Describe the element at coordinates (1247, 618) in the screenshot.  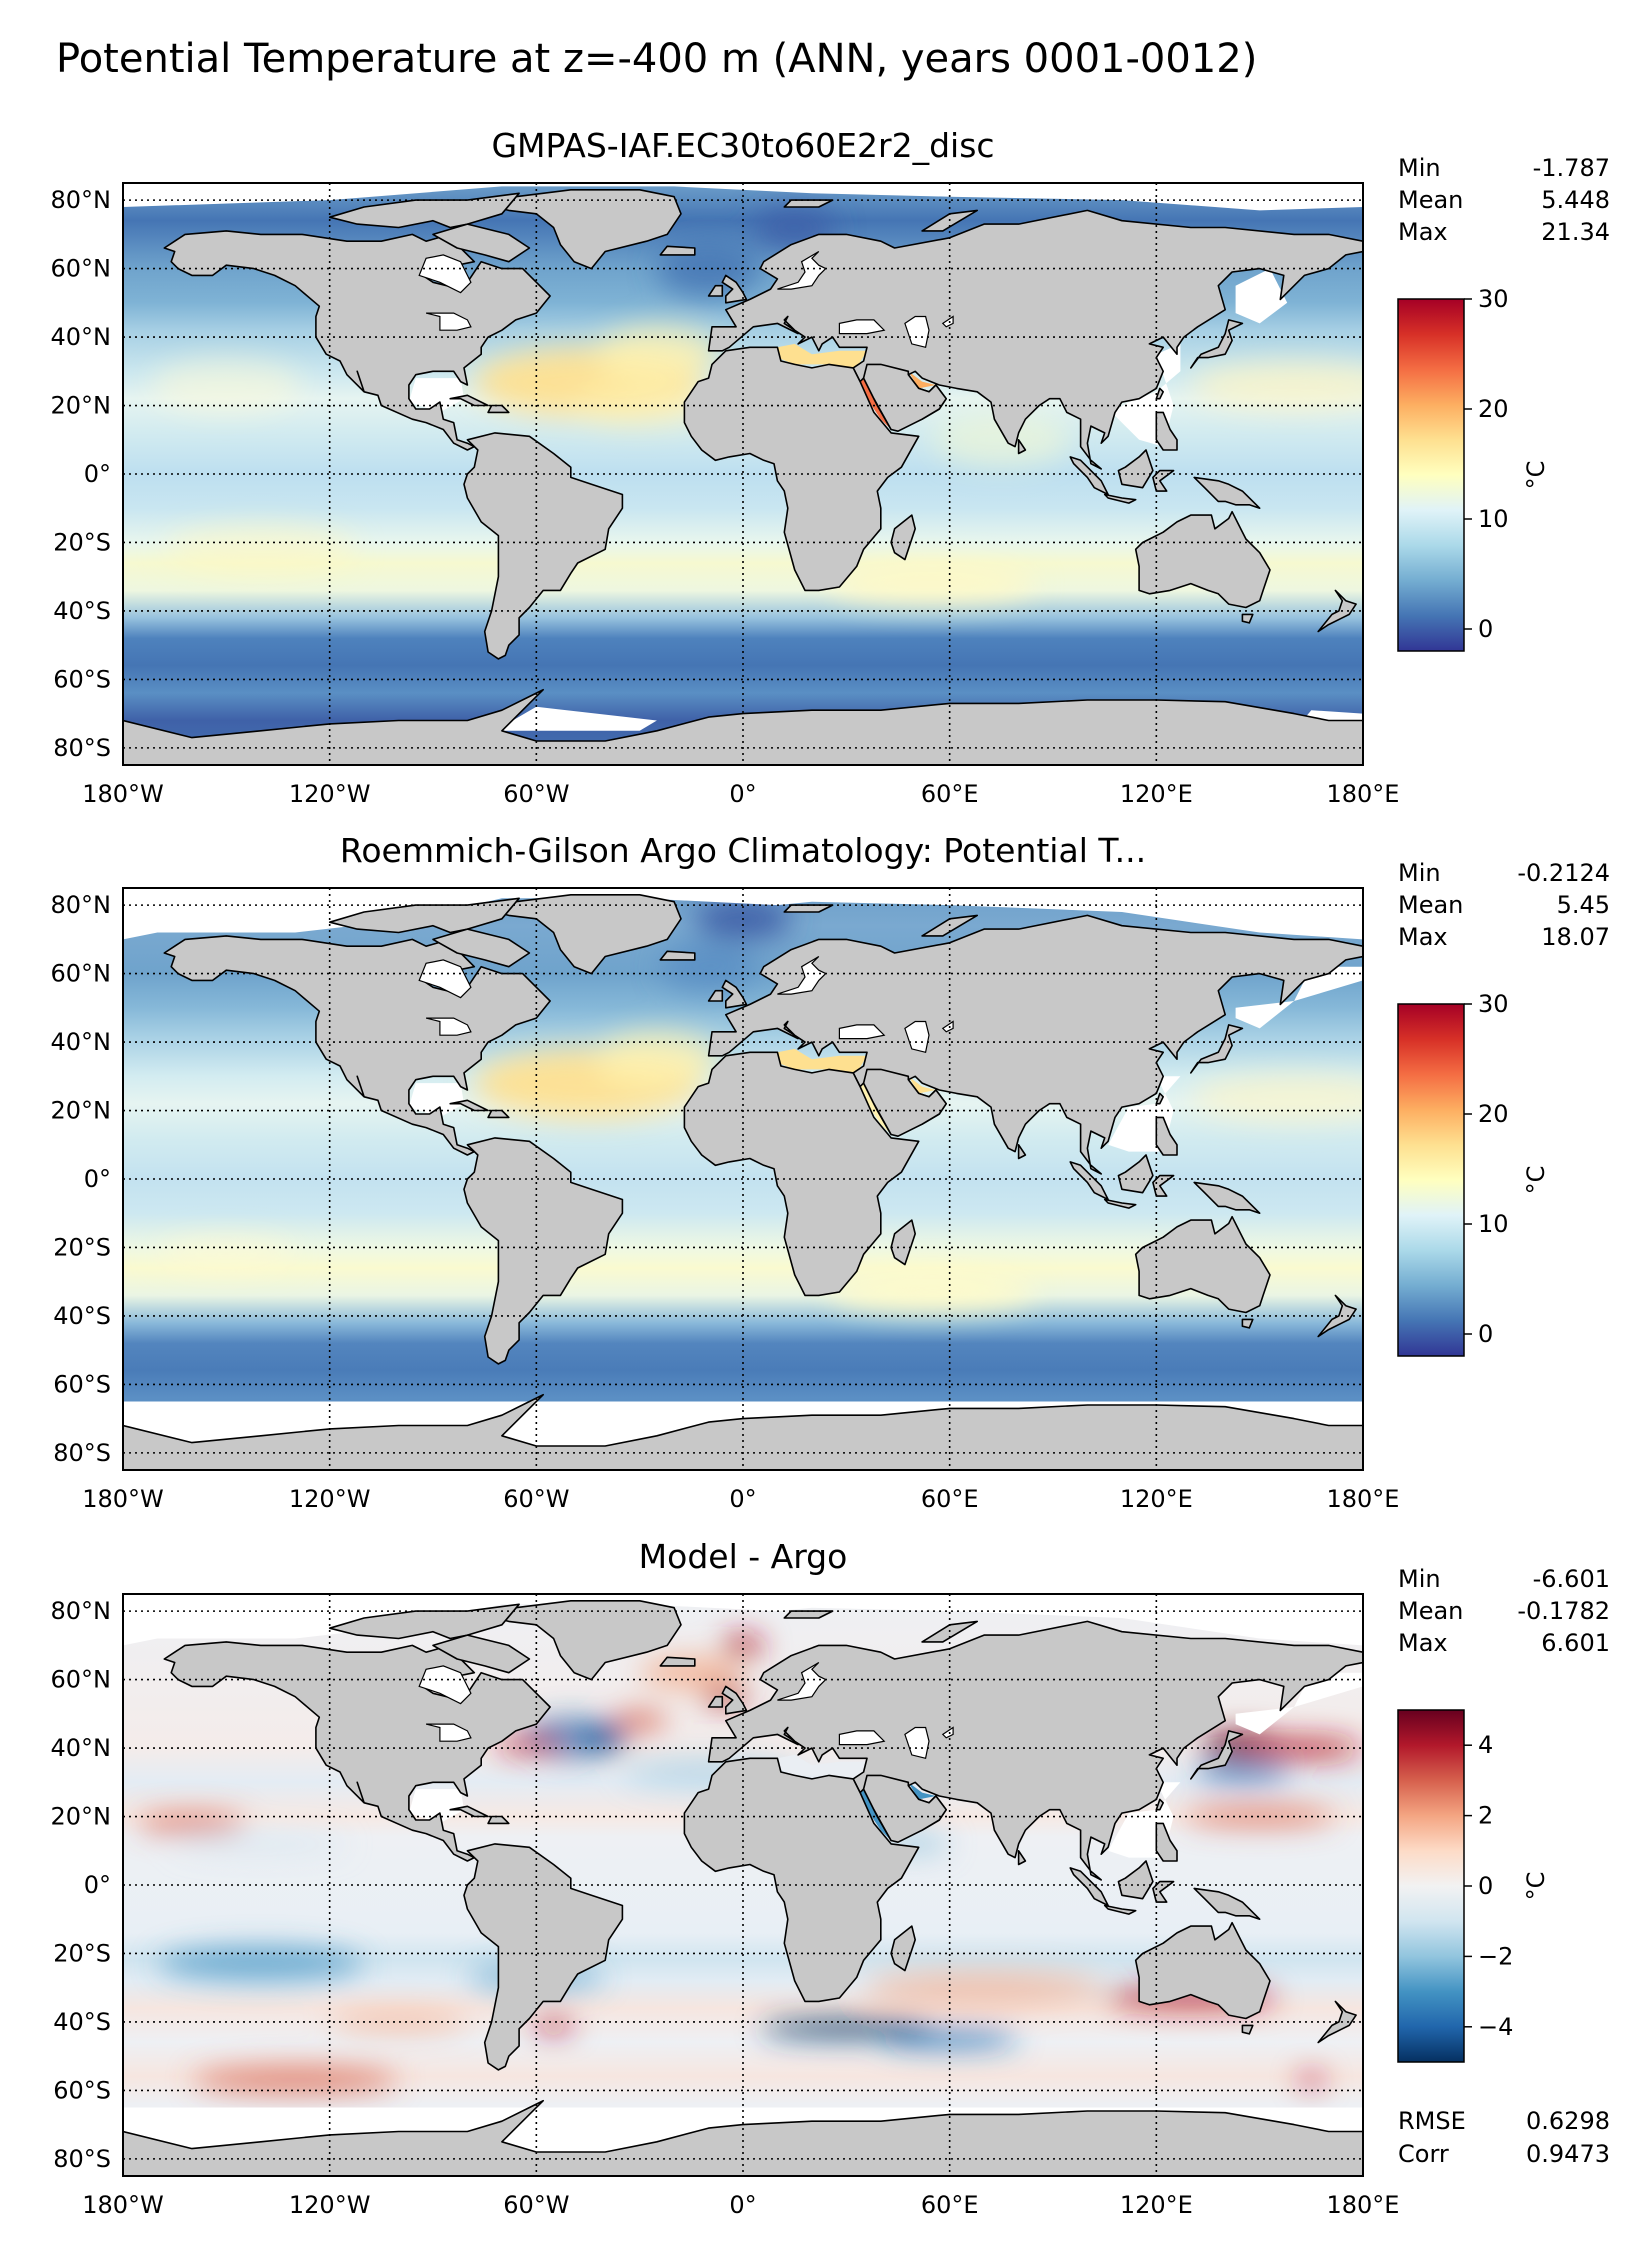
I see `land-tasmania` at that location.